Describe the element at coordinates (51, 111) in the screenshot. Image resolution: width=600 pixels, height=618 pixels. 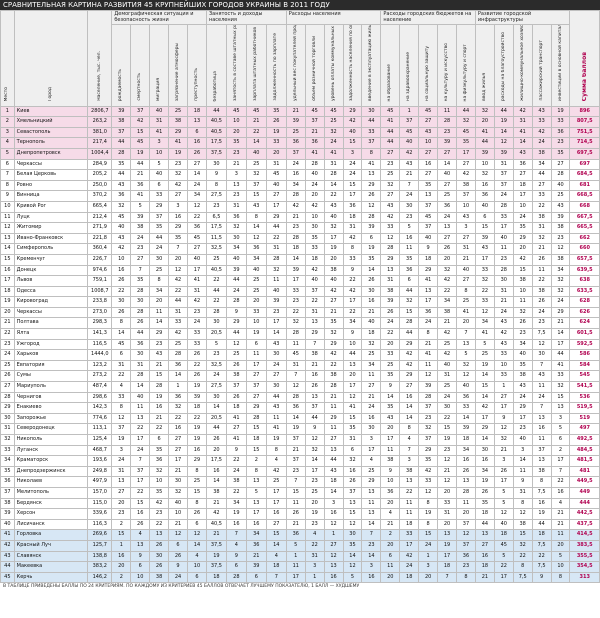
I see `city-cell: Киев` at that location.